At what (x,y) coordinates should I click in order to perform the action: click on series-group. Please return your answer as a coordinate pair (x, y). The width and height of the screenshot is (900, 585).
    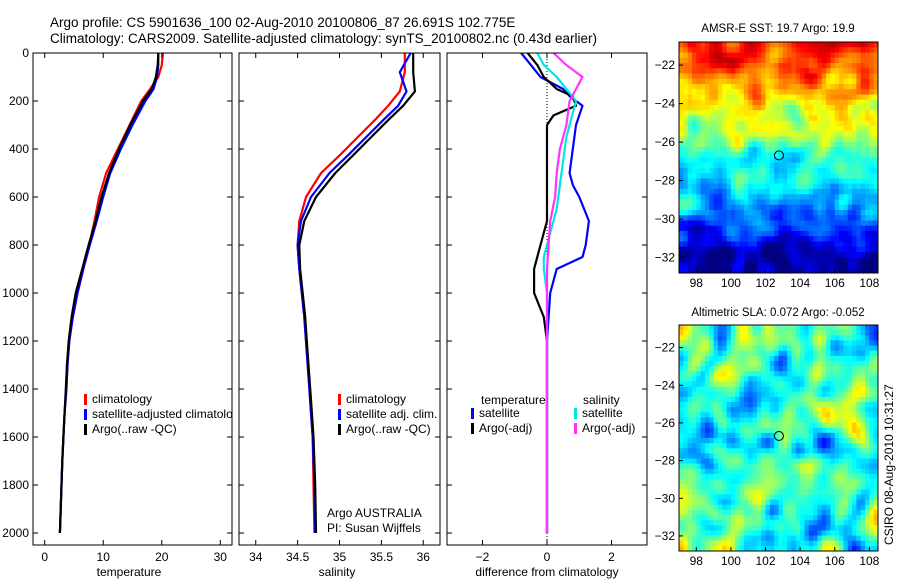
    Looking at the image, I should click on (555, 293).